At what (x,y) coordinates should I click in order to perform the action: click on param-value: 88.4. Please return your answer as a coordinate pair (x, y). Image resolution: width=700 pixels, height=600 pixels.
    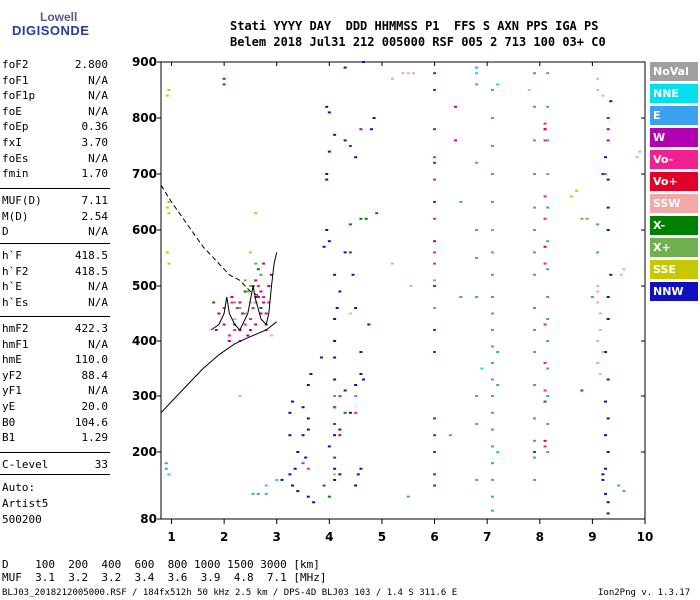
    Looking at the image, I should click on (95, 375).